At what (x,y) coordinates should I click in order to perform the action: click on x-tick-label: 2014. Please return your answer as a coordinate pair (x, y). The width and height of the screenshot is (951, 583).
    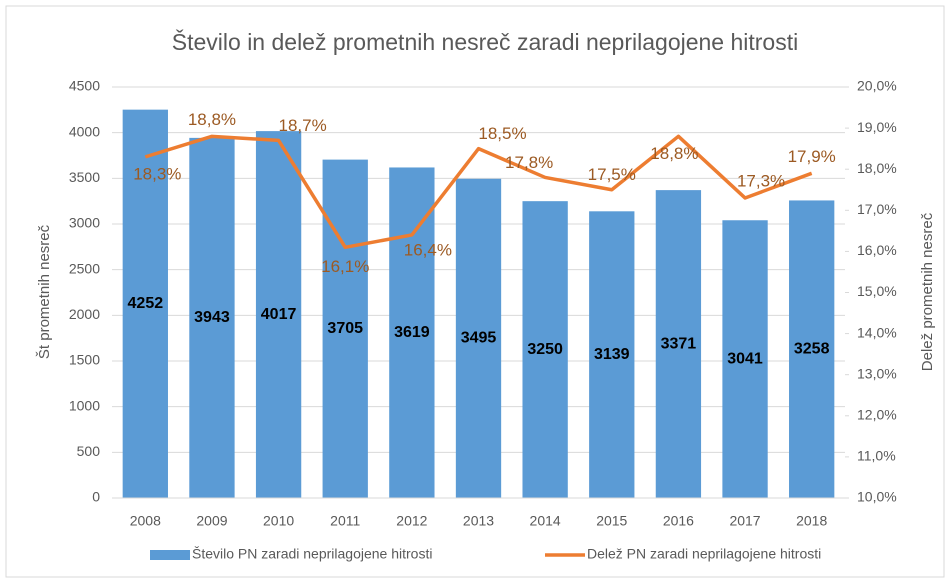
    Looking at the image, I should click on (545, 521).